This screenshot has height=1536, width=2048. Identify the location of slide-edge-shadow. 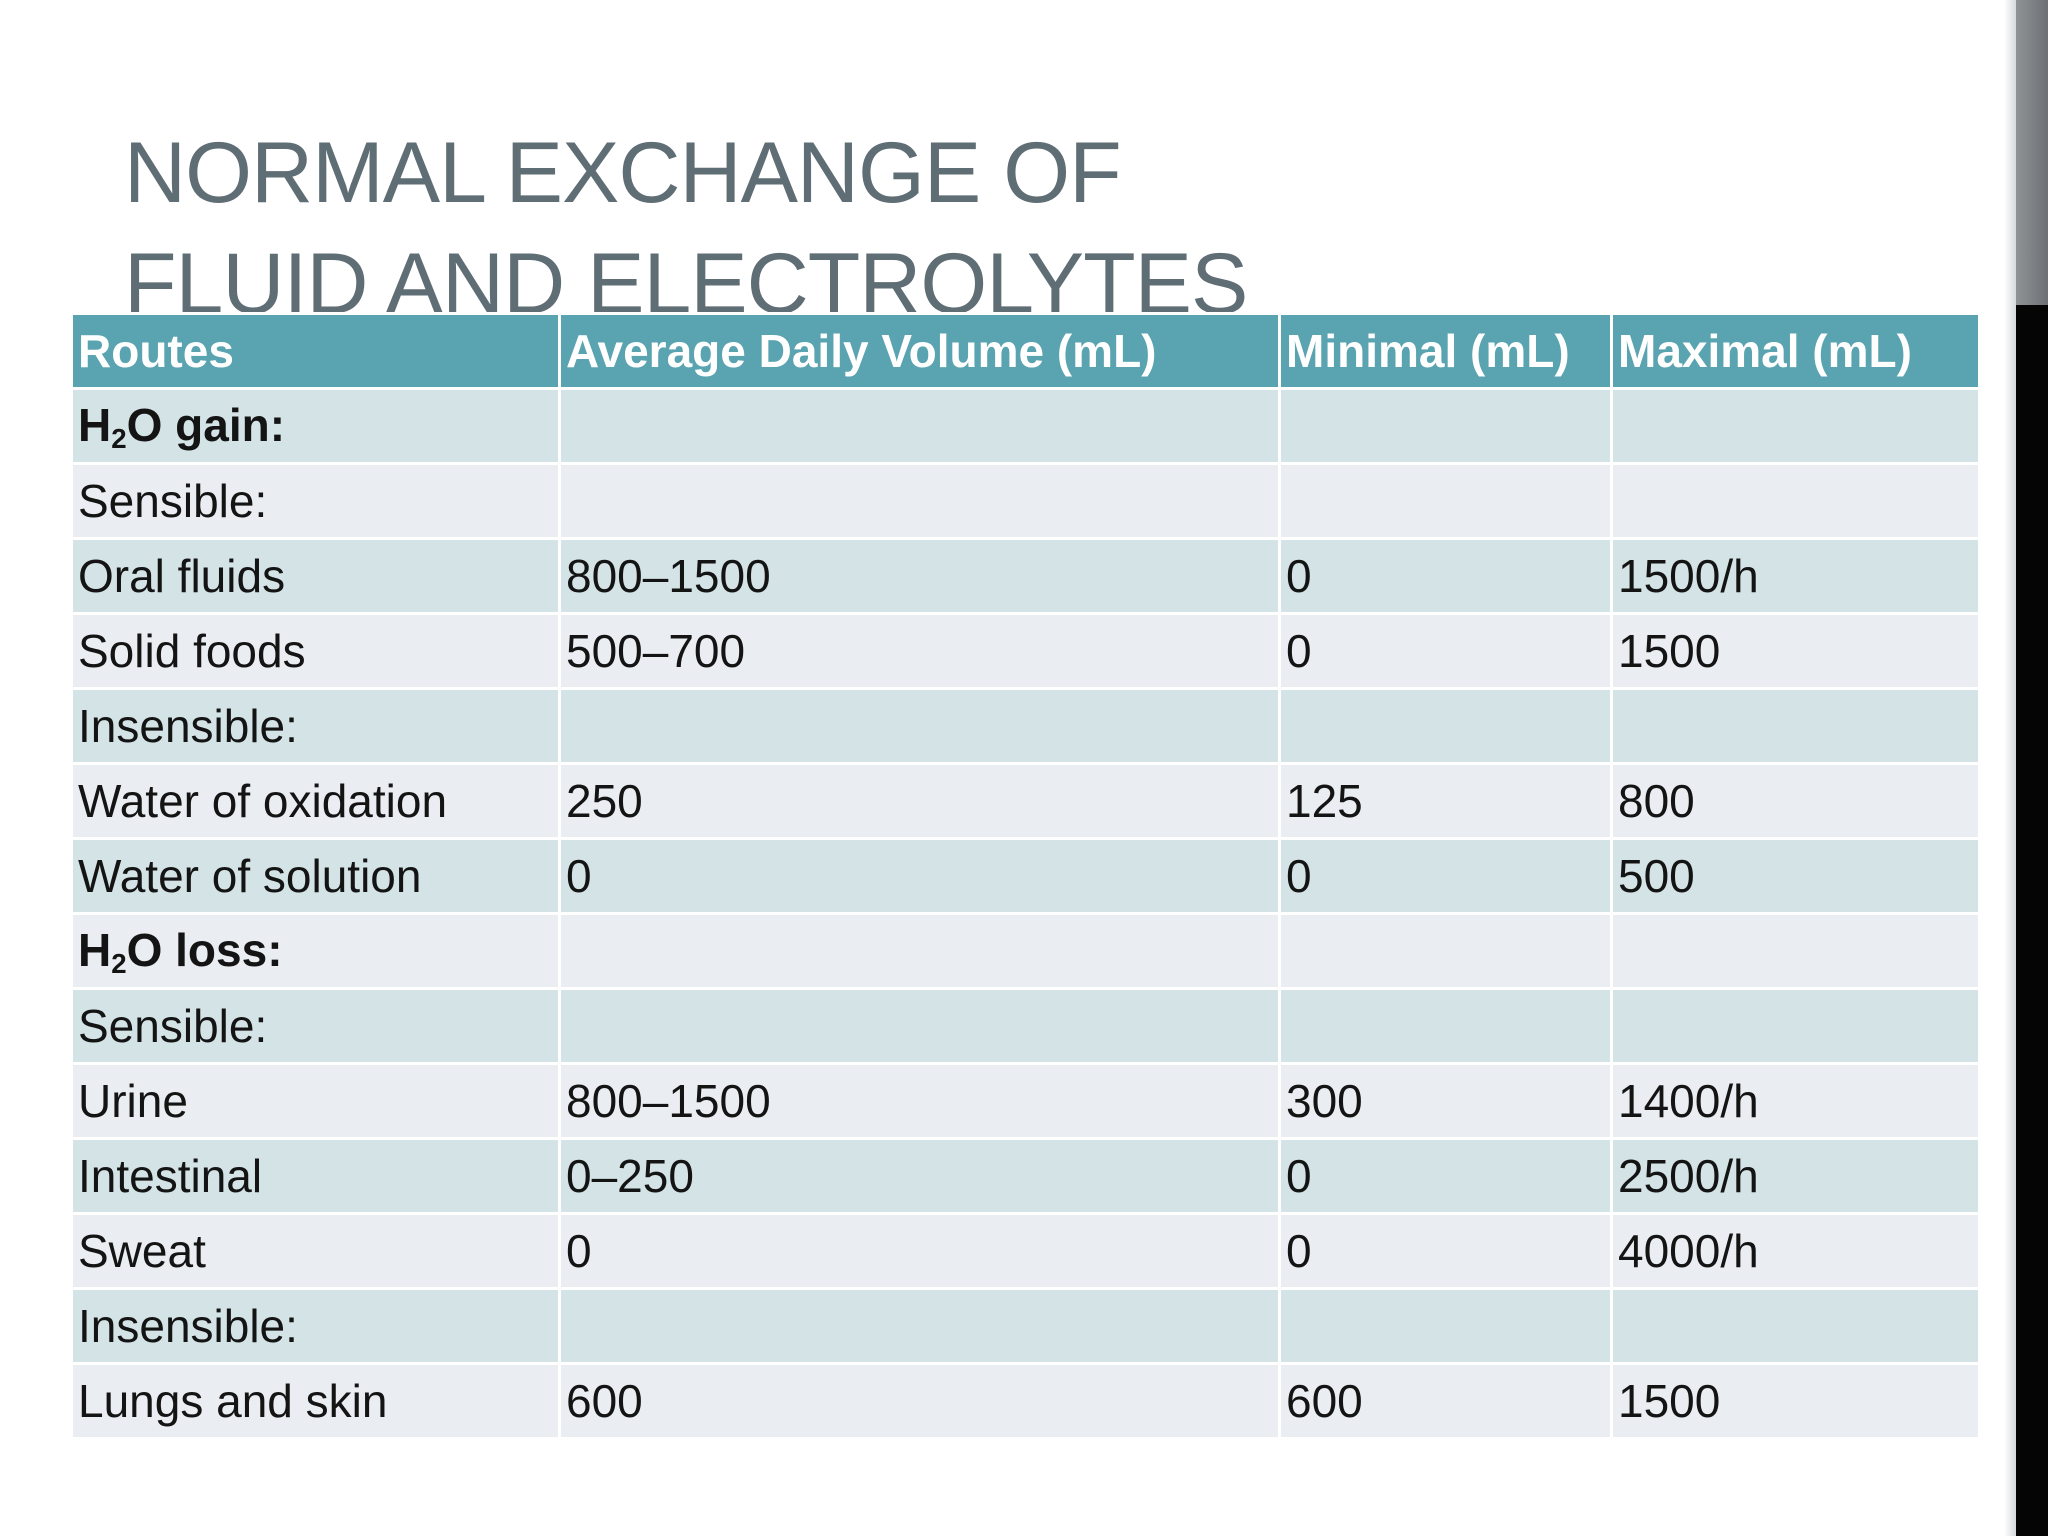
(2010, 768).